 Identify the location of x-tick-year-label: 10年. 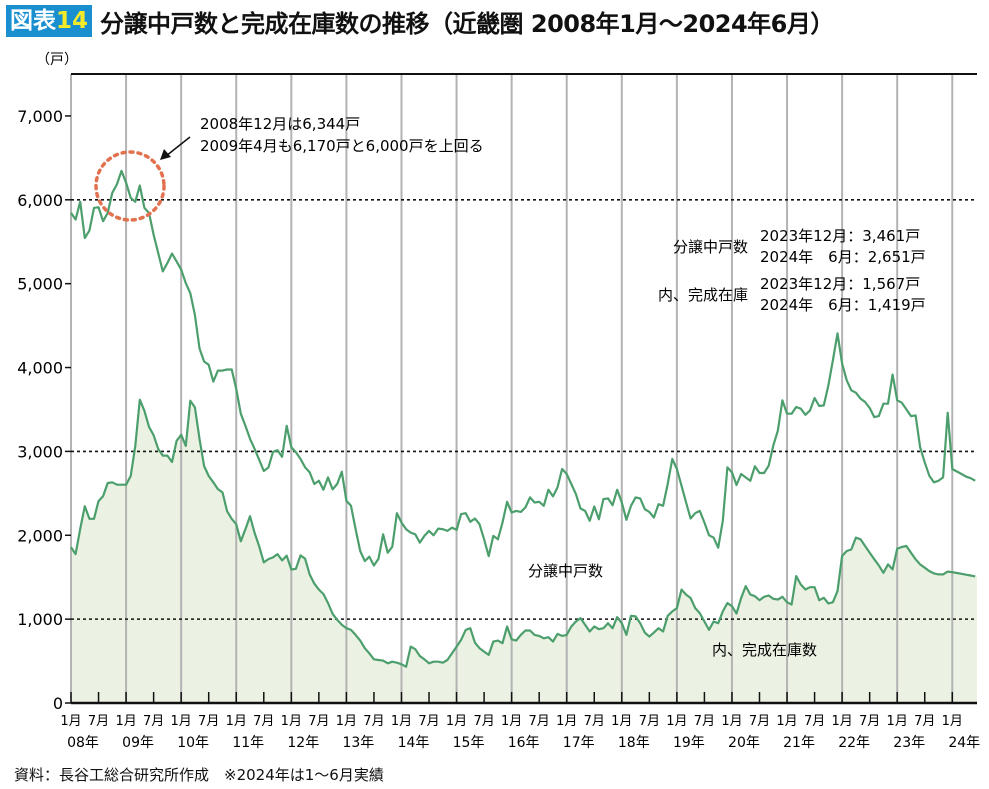
(193, 743).